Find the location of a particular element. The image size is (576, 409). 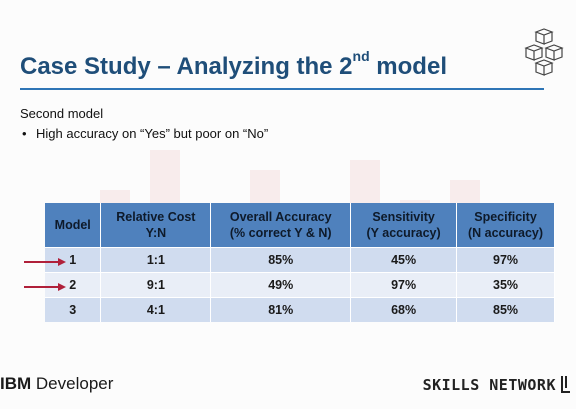

header-label: Sensitivity is located at coordinates (403, 216).